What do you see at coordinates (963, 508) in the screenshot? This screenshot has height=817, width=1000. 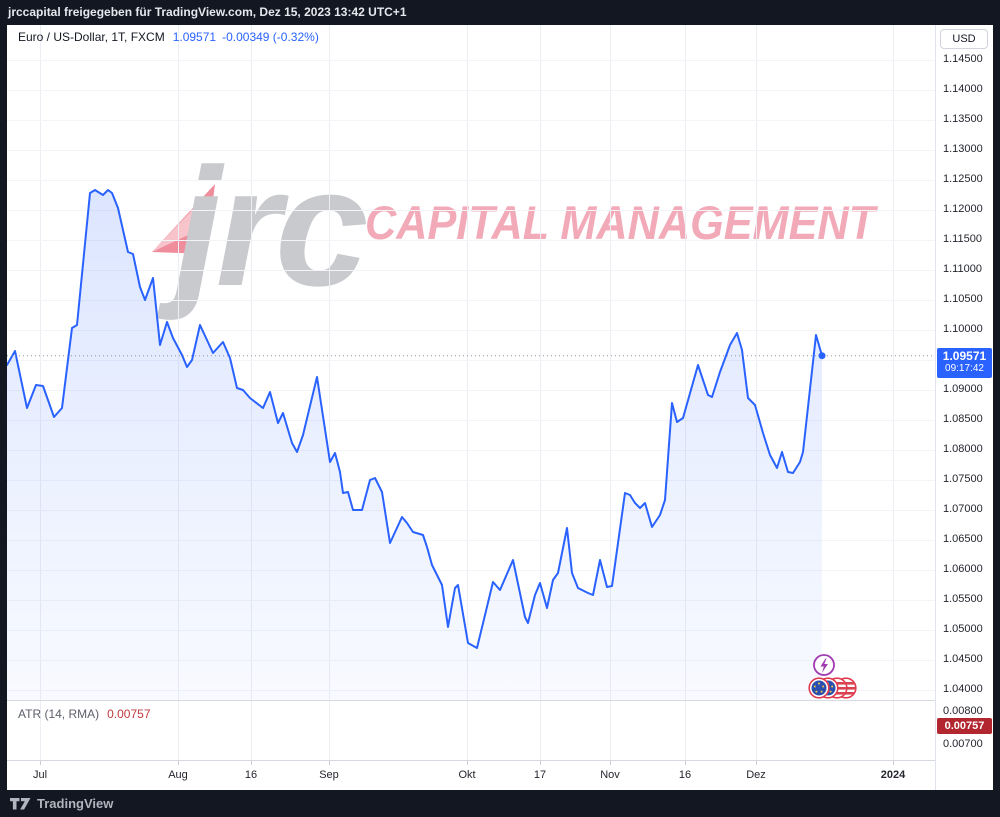 I see `price-tick-label: 1.07000` at bounding box center [963, 508].